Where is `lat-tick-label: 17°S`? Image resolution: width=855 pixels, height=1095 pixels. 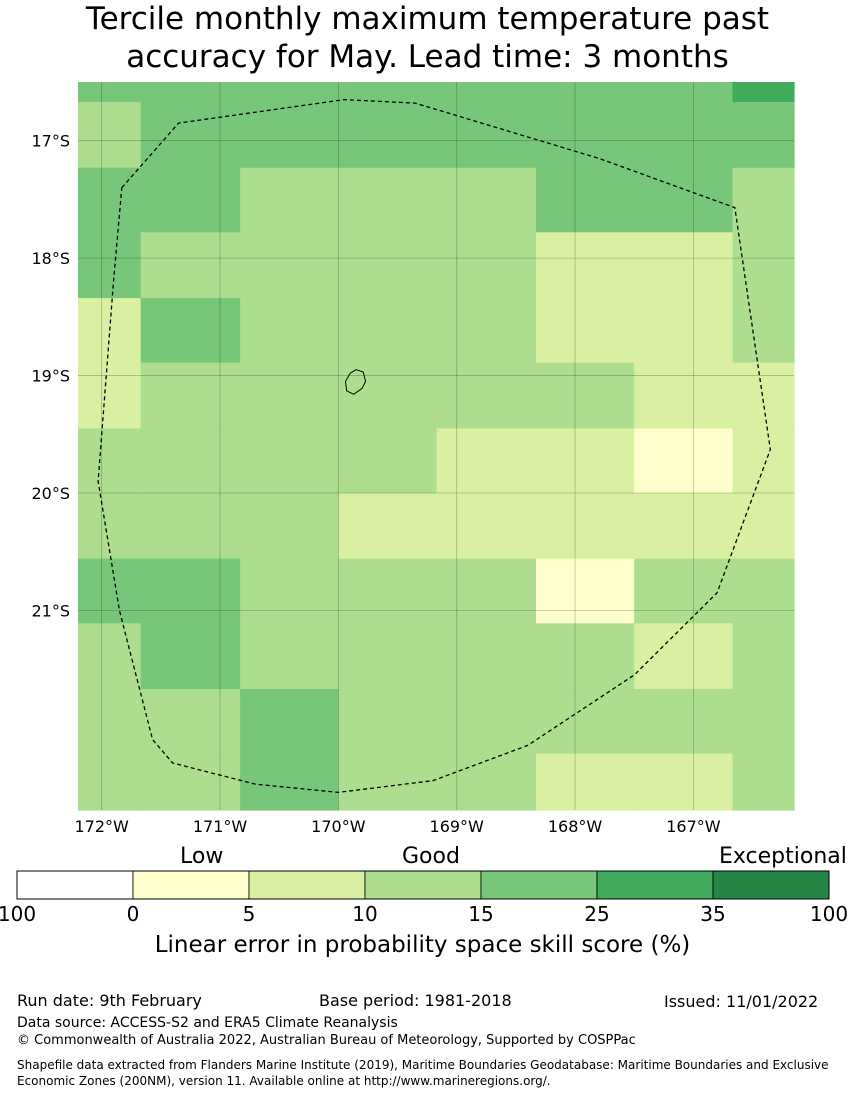 lat-tick-label: 17°S is located at coordinates (50, 141).